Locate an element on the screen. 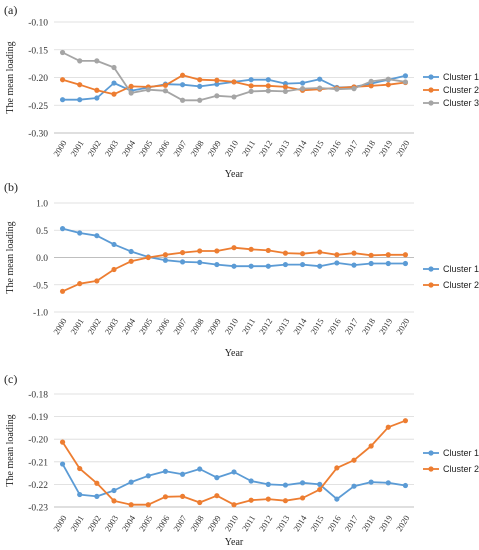  y-tick-label: -0.20 is located at coordinates (38, 441).